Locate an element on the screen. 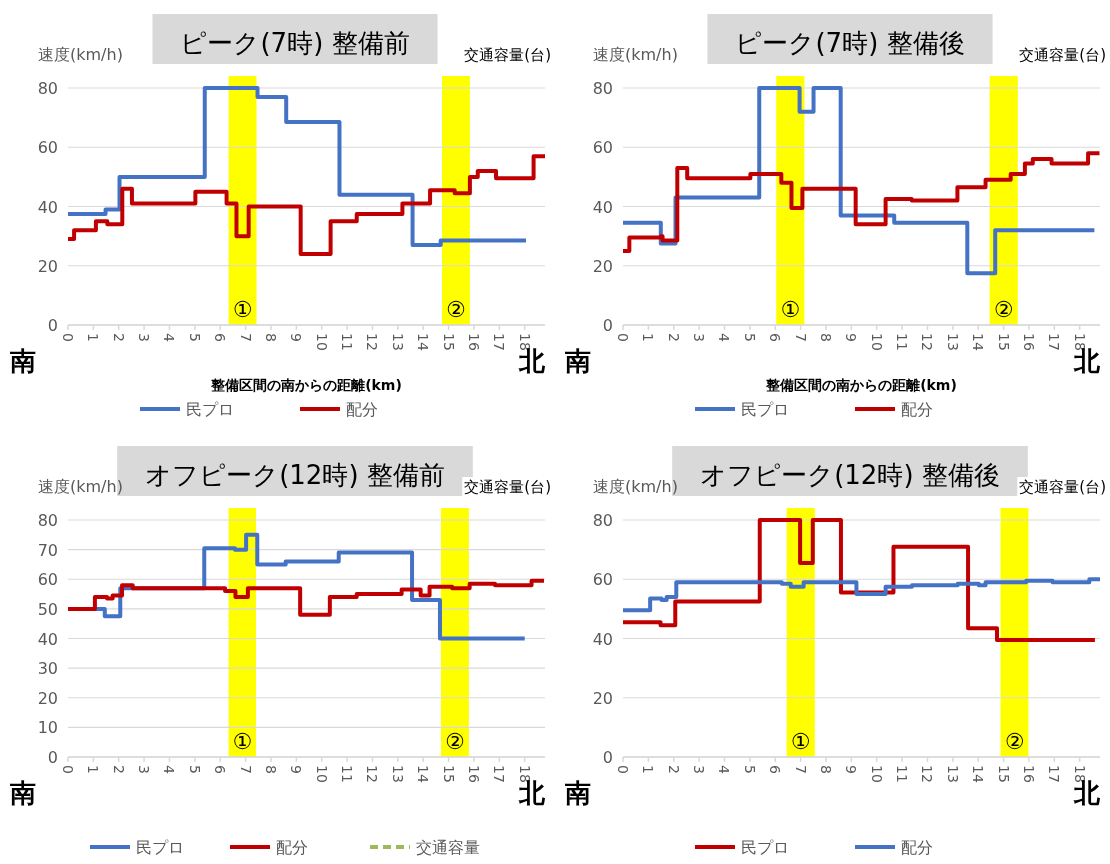 Image resolution: width=1110 pixels, height=864 pixels. chart-title: オフピーク(12時) 整備前 is located at coordinates (295, 475).